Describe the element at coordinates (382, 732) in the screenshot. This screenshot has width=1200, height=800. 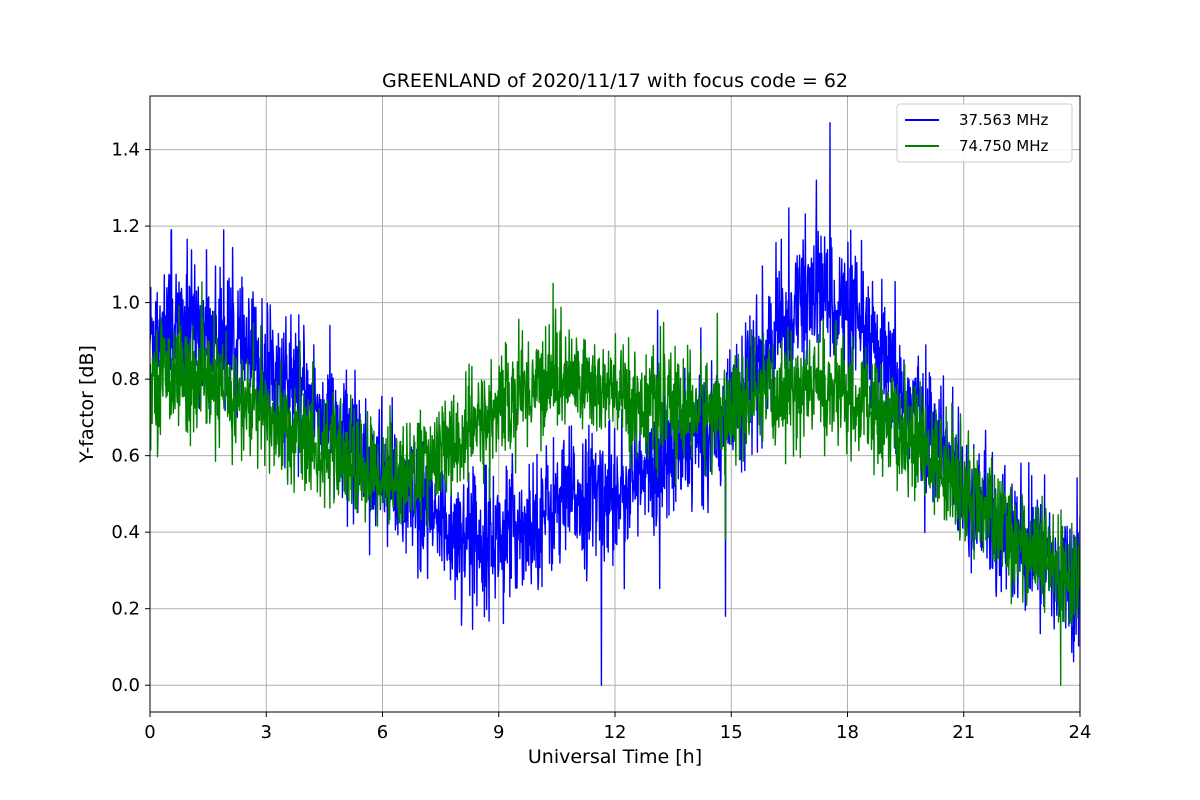
I see `x-tick-label: 6` at that location.